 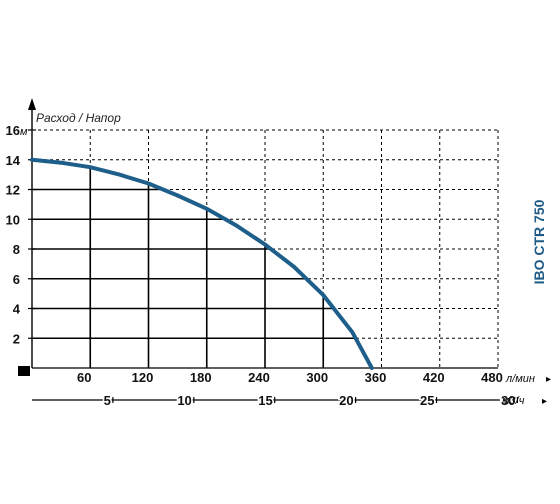 What do you see at coordinates (265, 400) in the screenshot?
I see `x2-tick-label: 15` at bounding box center [265, 400].